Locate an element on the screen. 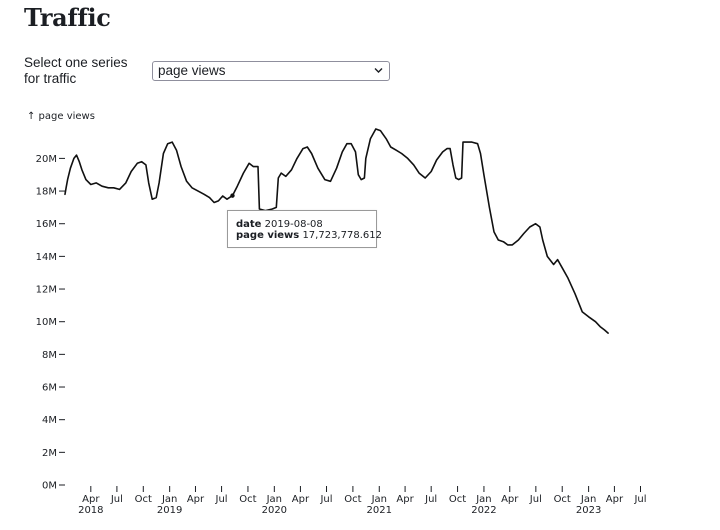  tooltip-date-row: date 2019-08-08 is located at coordinates (306, 224).